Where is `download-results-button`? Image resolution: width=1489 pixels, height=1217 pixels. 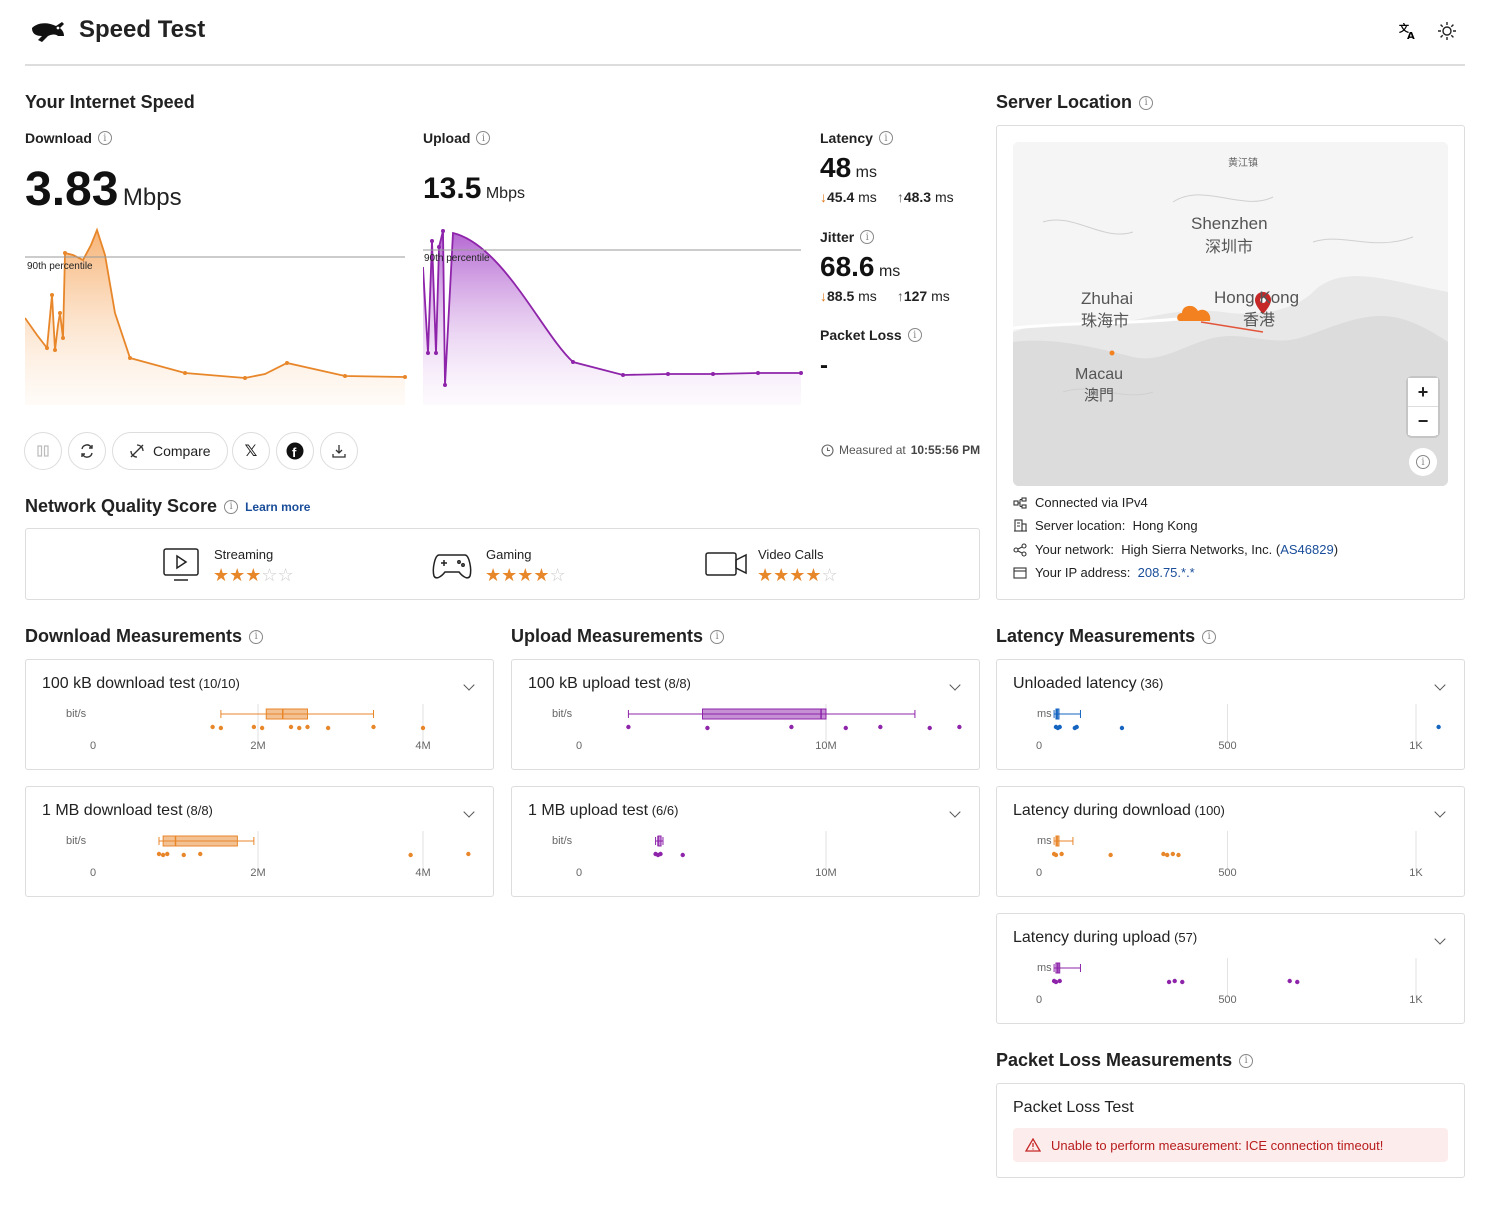
download-results-button is located at coordinates (339, 451).